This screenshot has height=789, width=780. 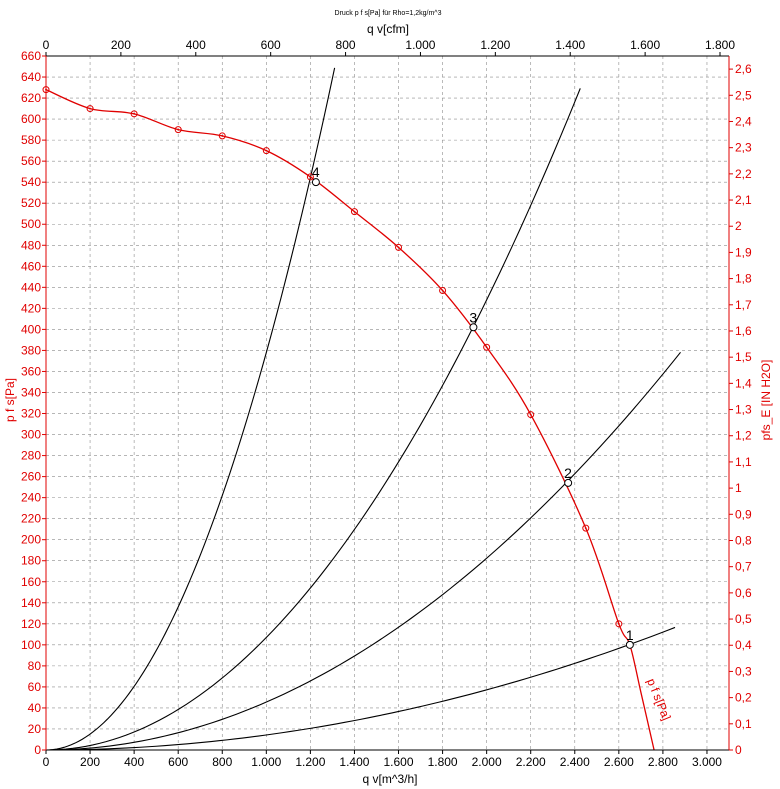 What do you see at coordinates (531, 762) in the screenshot?
I see `bottom-tick-label: 2.200` at bounding box center [531, 762].